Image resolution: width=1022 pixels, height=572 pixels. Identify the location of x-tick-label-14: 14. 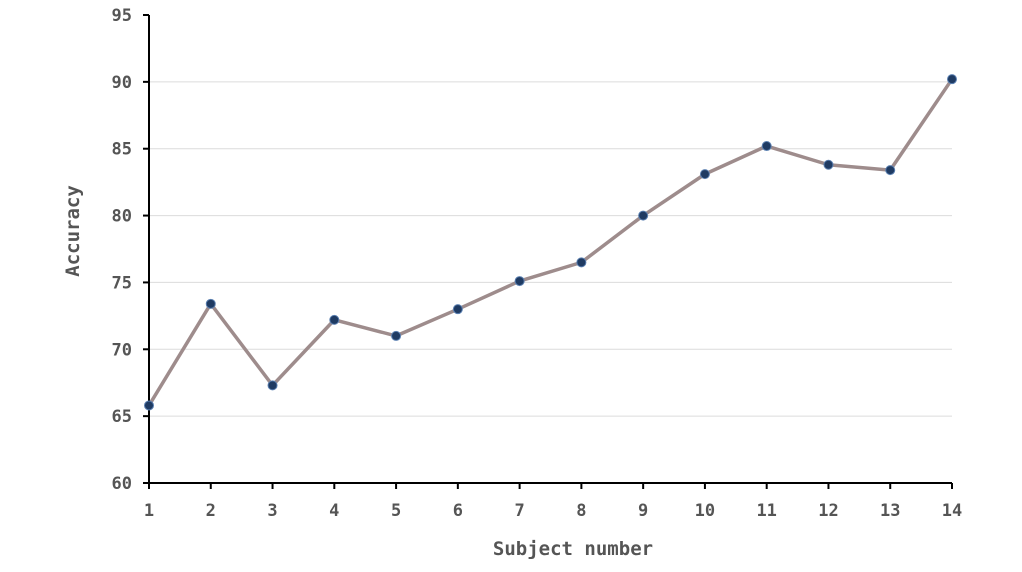
(952, 511).